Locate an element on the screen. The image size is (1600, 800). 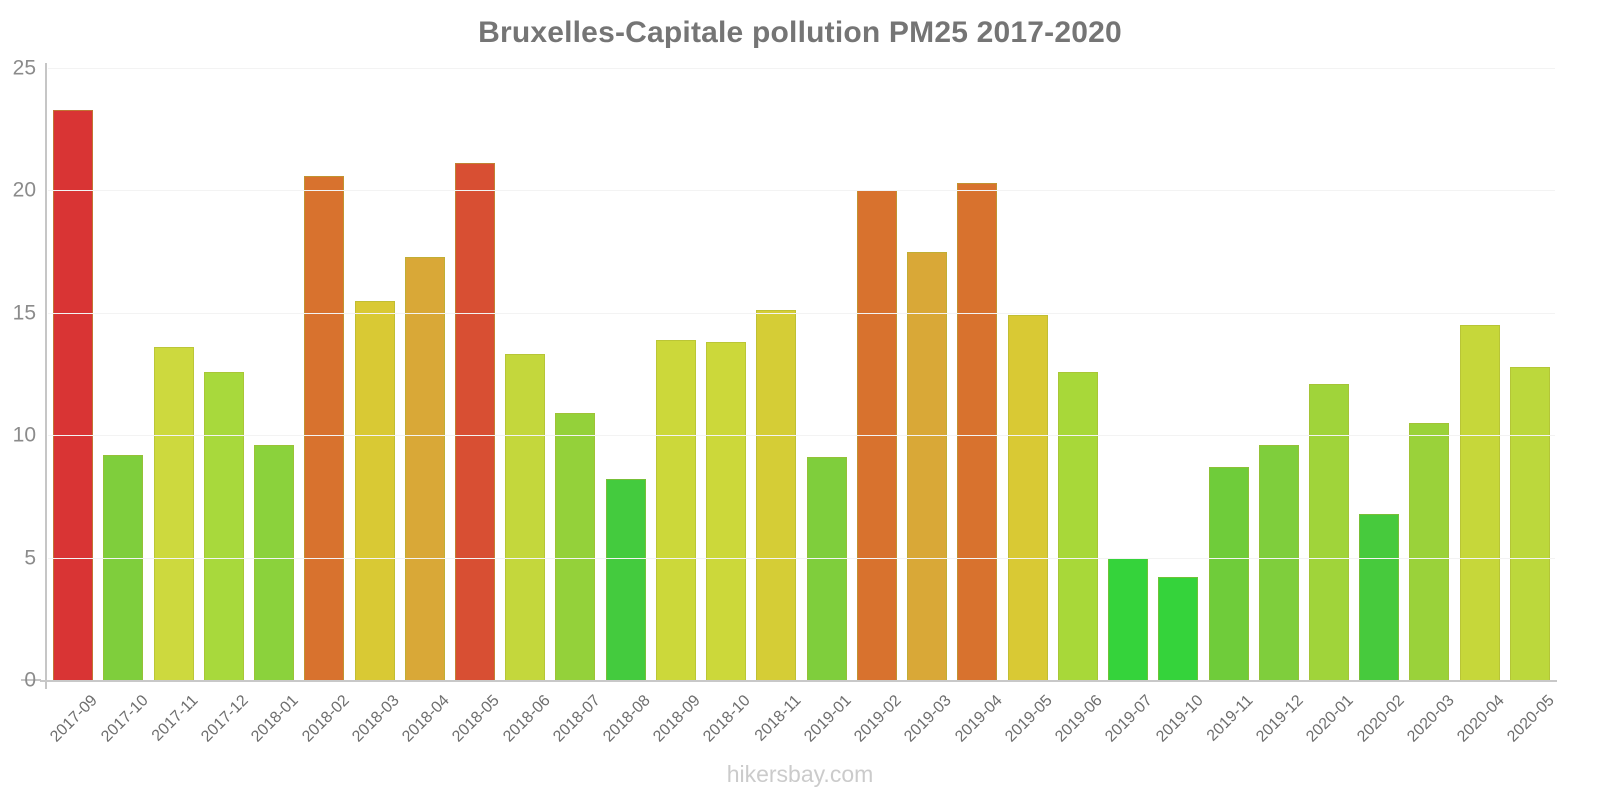
y-axis-line is located at coordinates (46, 376).